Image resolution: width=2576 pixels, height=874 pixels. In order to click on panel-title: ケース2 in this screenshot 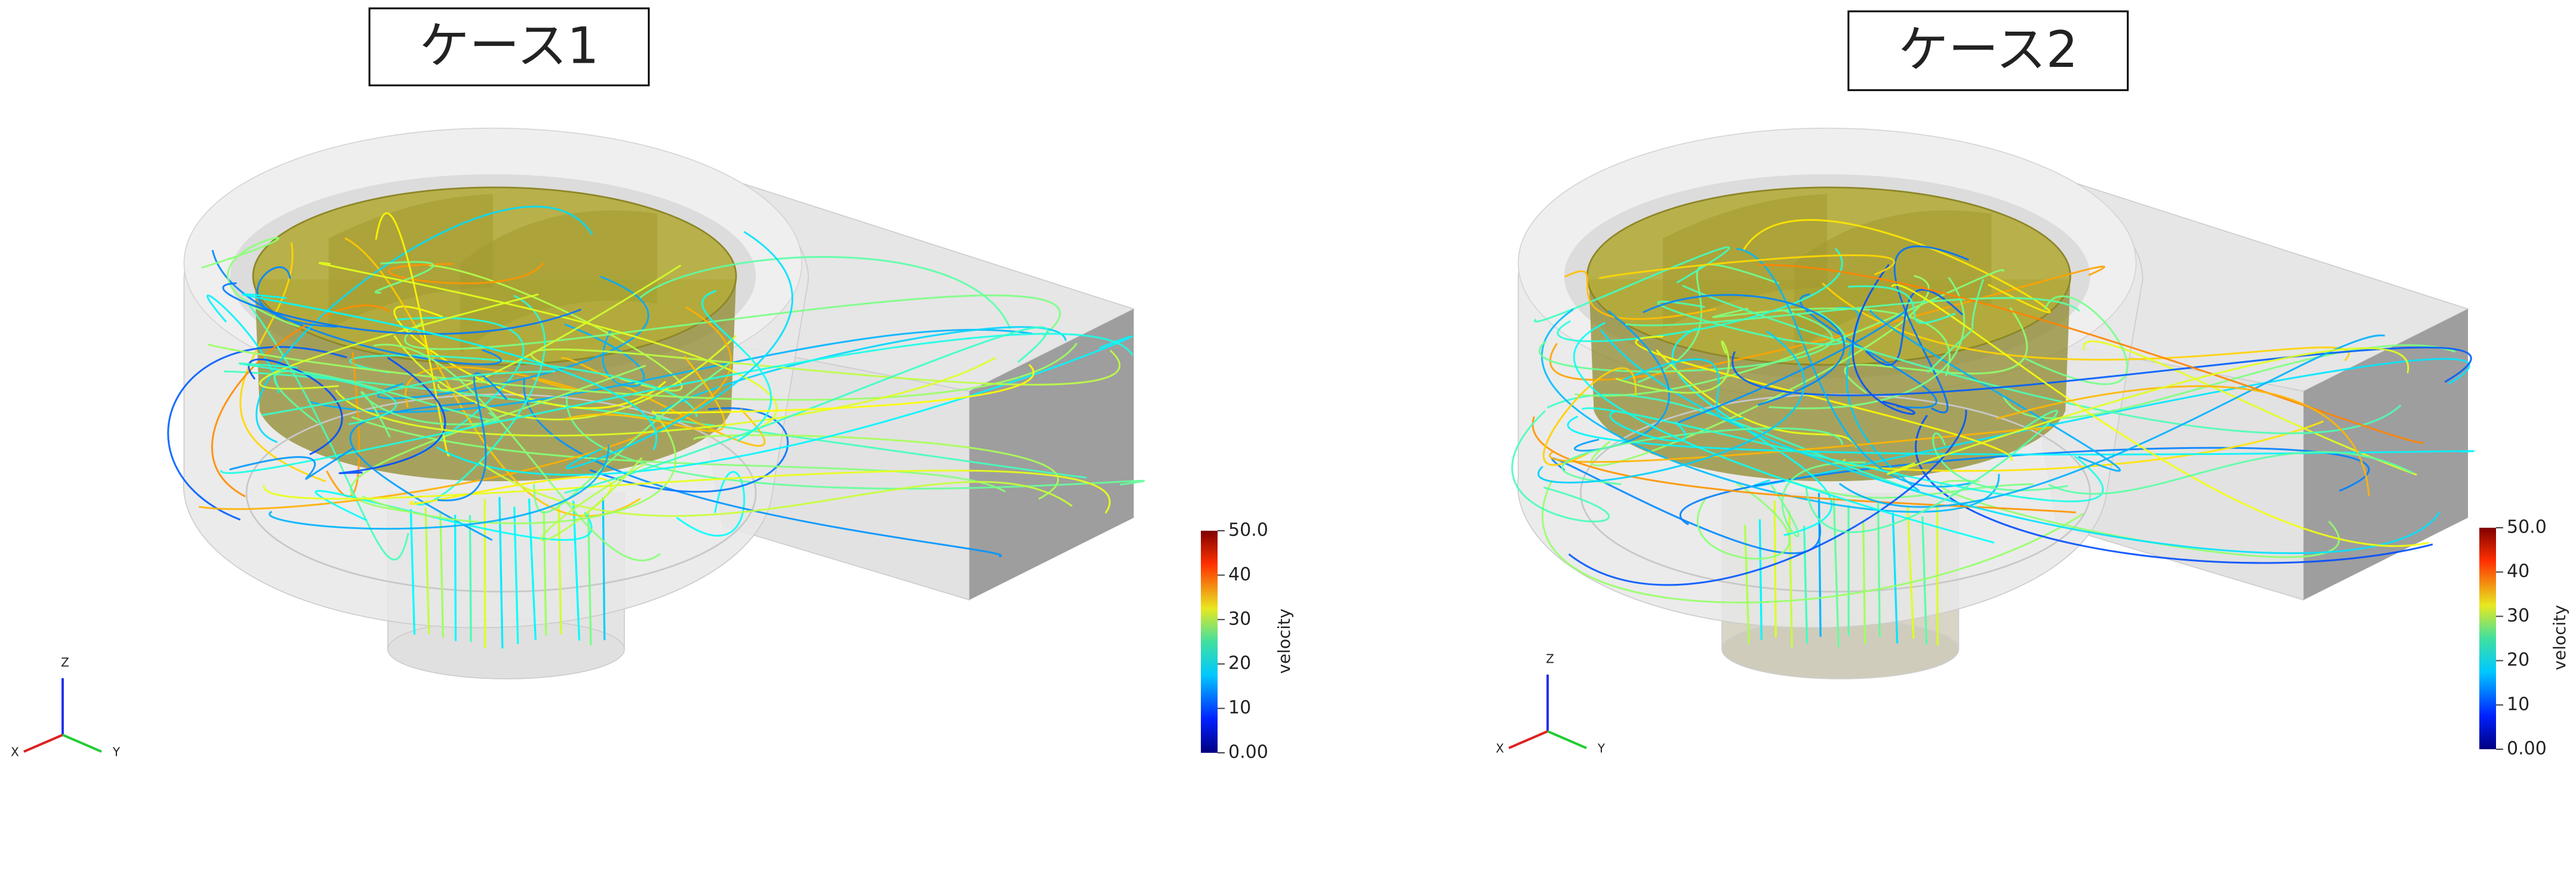, I will do `click(1988, 50)`.